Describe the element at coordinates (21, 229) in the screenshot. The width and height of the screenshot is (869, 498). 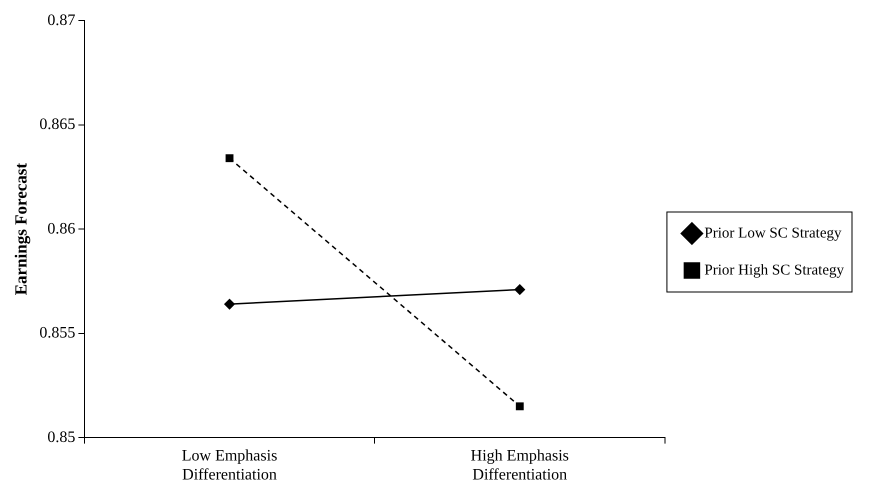
I see `y-axis-title: Earnings Forecast` at that location.